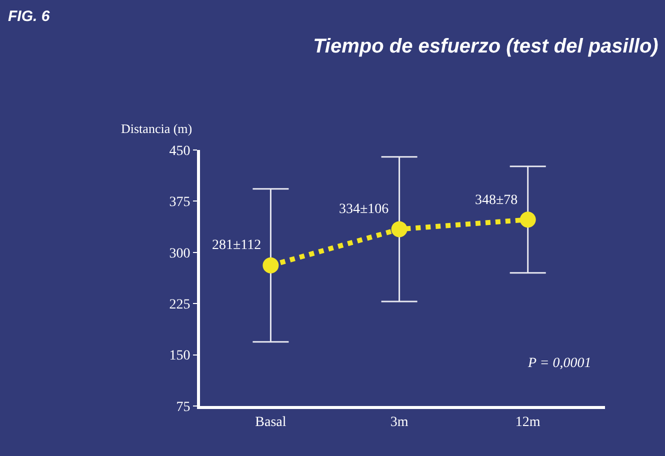 This screenshot has height=456, width=665. I want to click on x-tick-label: Basal, so click(270, 422).